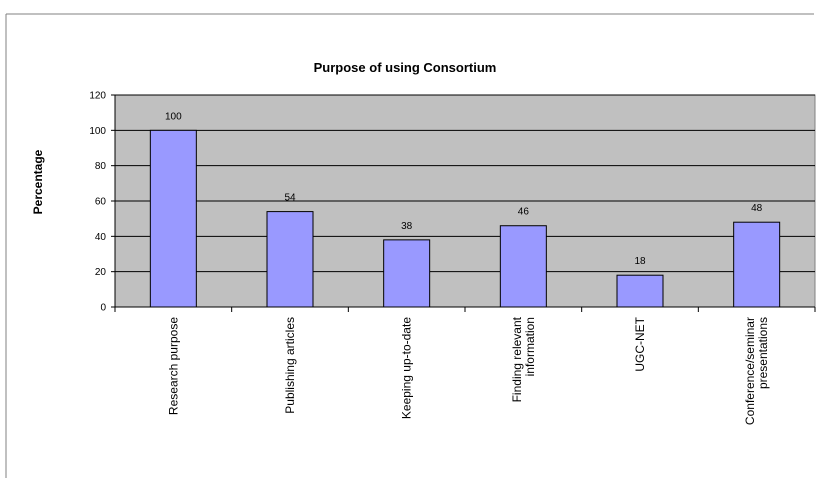 This screenshot has width=820, height=478. I want to click on y-axis-ticks: 0 20 40 60 80 100 120, so click(102, 202).